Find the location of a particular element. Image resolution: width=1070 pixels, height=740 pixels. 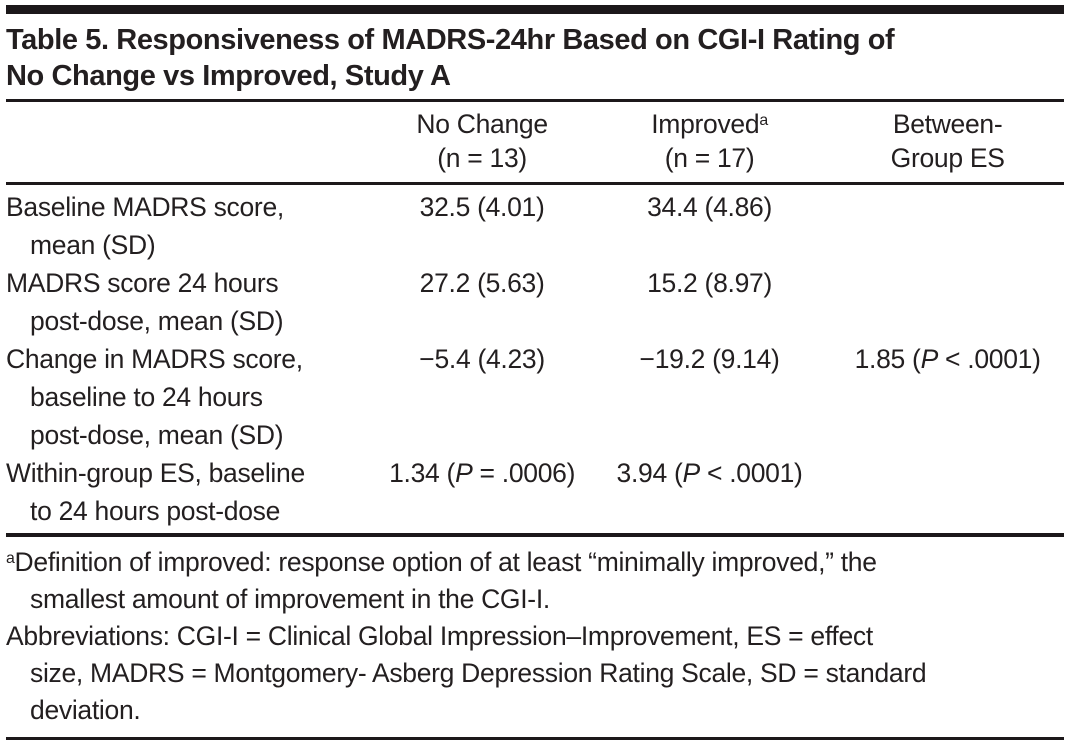

header-between-line1: Between- is located at coordinates (947, 124).